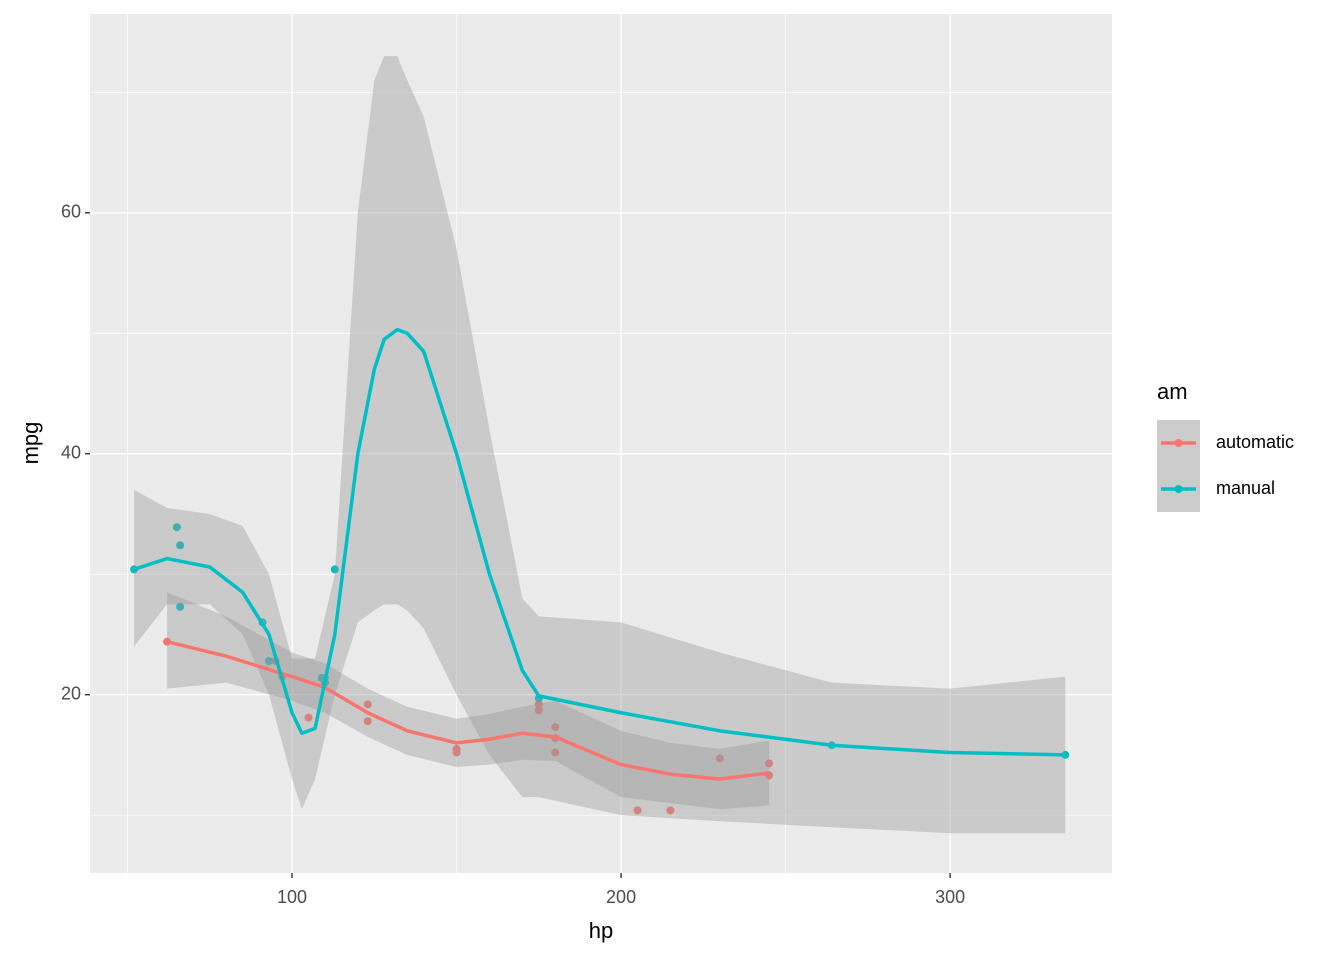  I want to click on smooth-line, so click(468, 710).